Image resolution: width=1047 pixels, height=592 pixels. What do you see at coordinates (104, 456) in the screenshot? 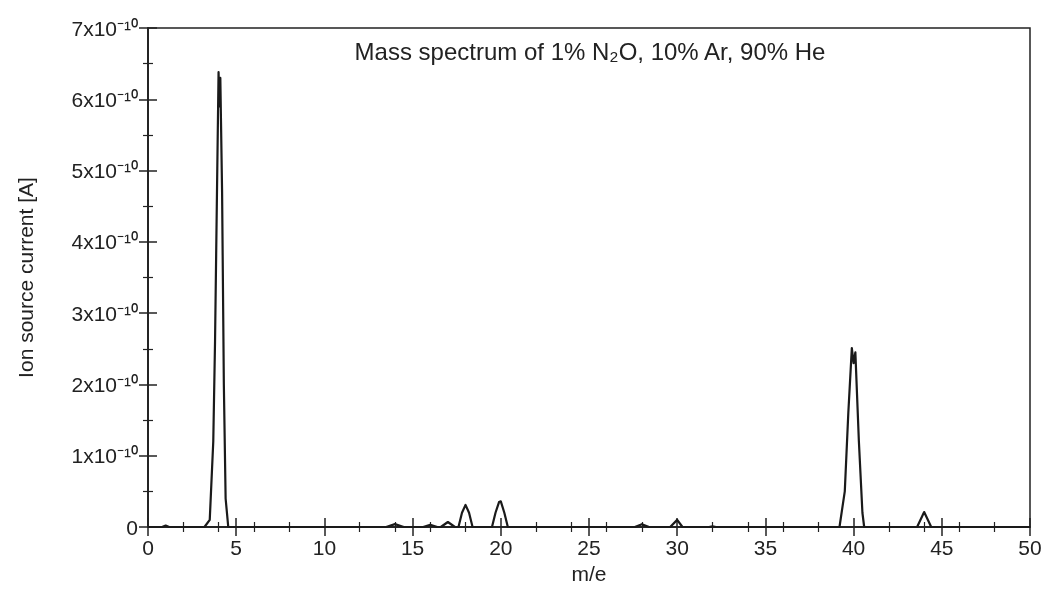
I see `y-tick-label: 1x10⁻¹⁰` at bounding box center [104, 456].